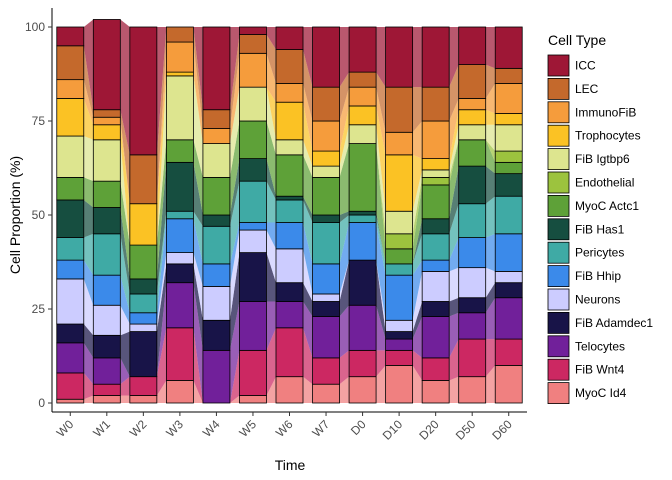 This screenshot has height=480, width=672. I want to click on bar-segment-pericytes-w5, so click(253, 201).